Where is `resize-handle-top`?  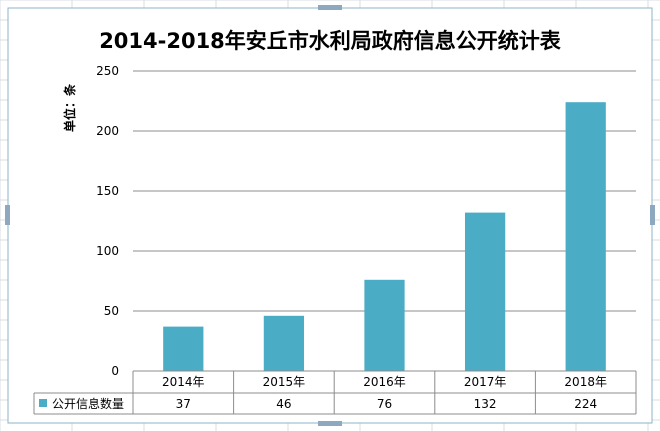 resize-handle-top is located at coordinates (330, 7).